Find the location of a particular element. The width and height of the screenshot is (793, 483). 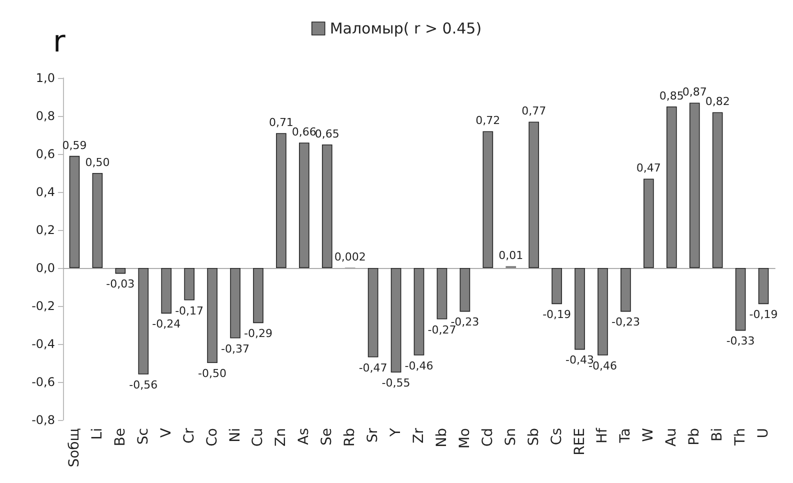

y-tick-label: -0,6 is located at coordinates (43, 382).